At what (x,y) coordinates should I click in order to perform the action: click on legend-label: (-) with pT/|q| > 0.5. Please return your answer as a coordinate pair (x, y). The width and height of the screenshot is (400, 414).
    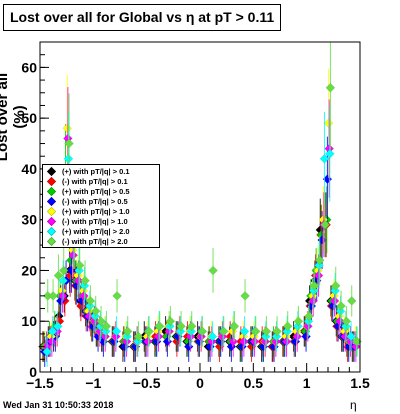
    Looking at the image, I should click on (95, 201).